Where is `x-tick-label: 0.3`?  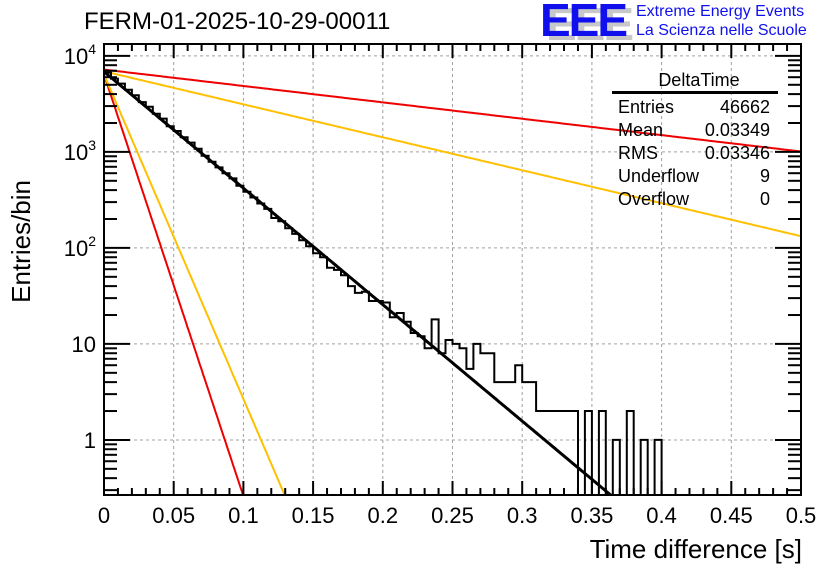
x-tick-label: 0.3 is located at coordinates (522, 515).